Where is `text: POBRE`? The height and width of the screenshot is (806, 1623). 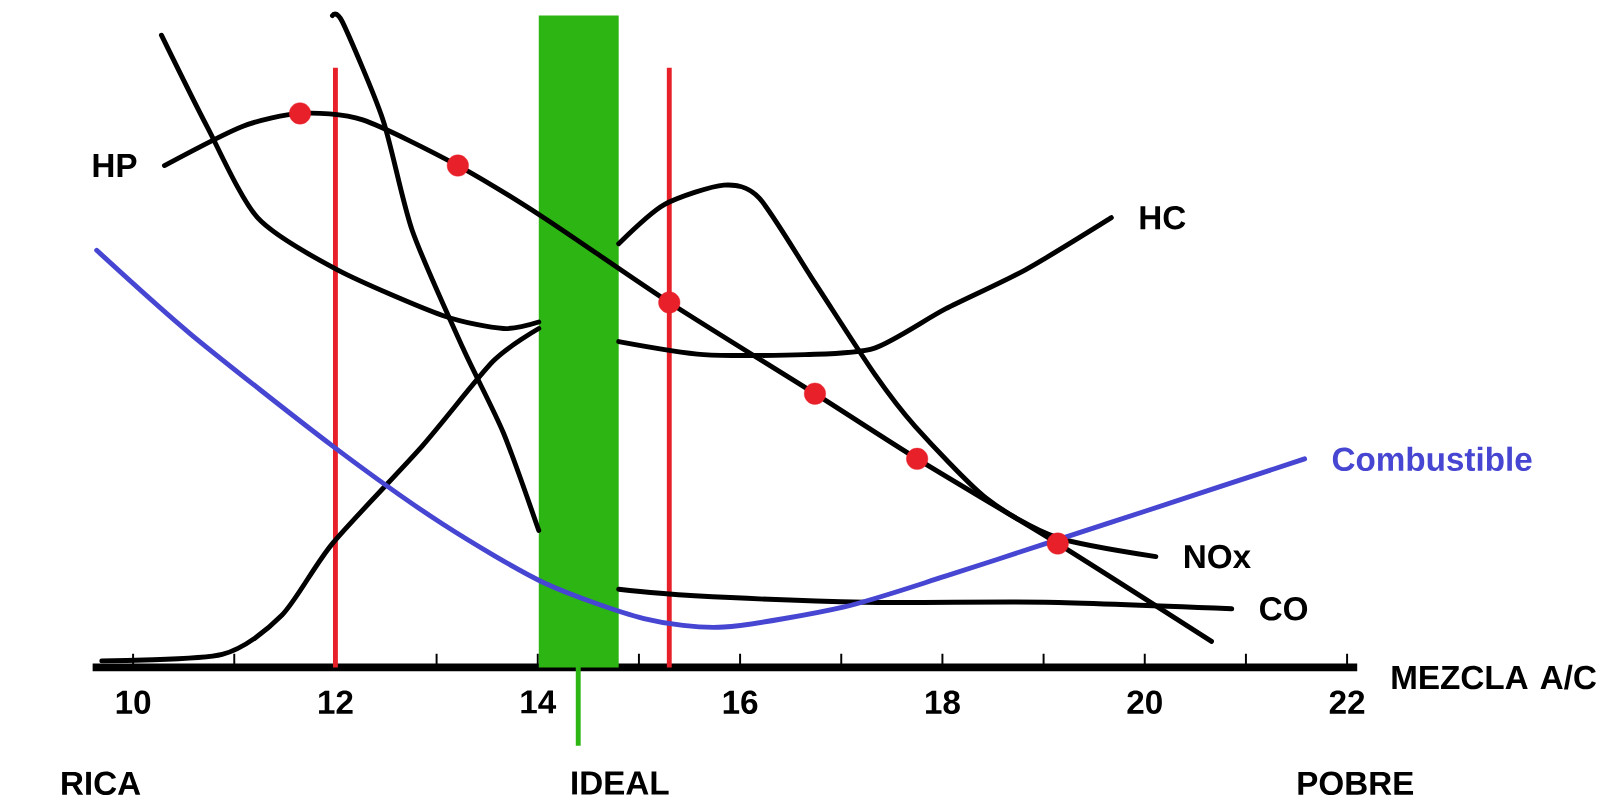 text: POBRE is located at coordinates (1356, 783).